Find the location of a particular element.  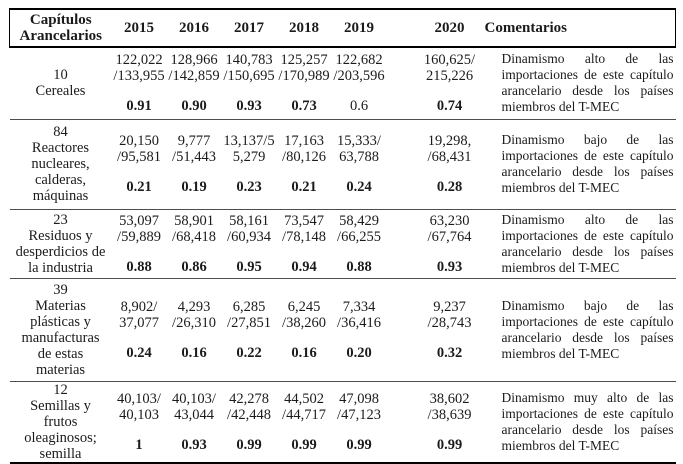

dynamism-ratio: 0.28 is located at coordinates (449, 187).